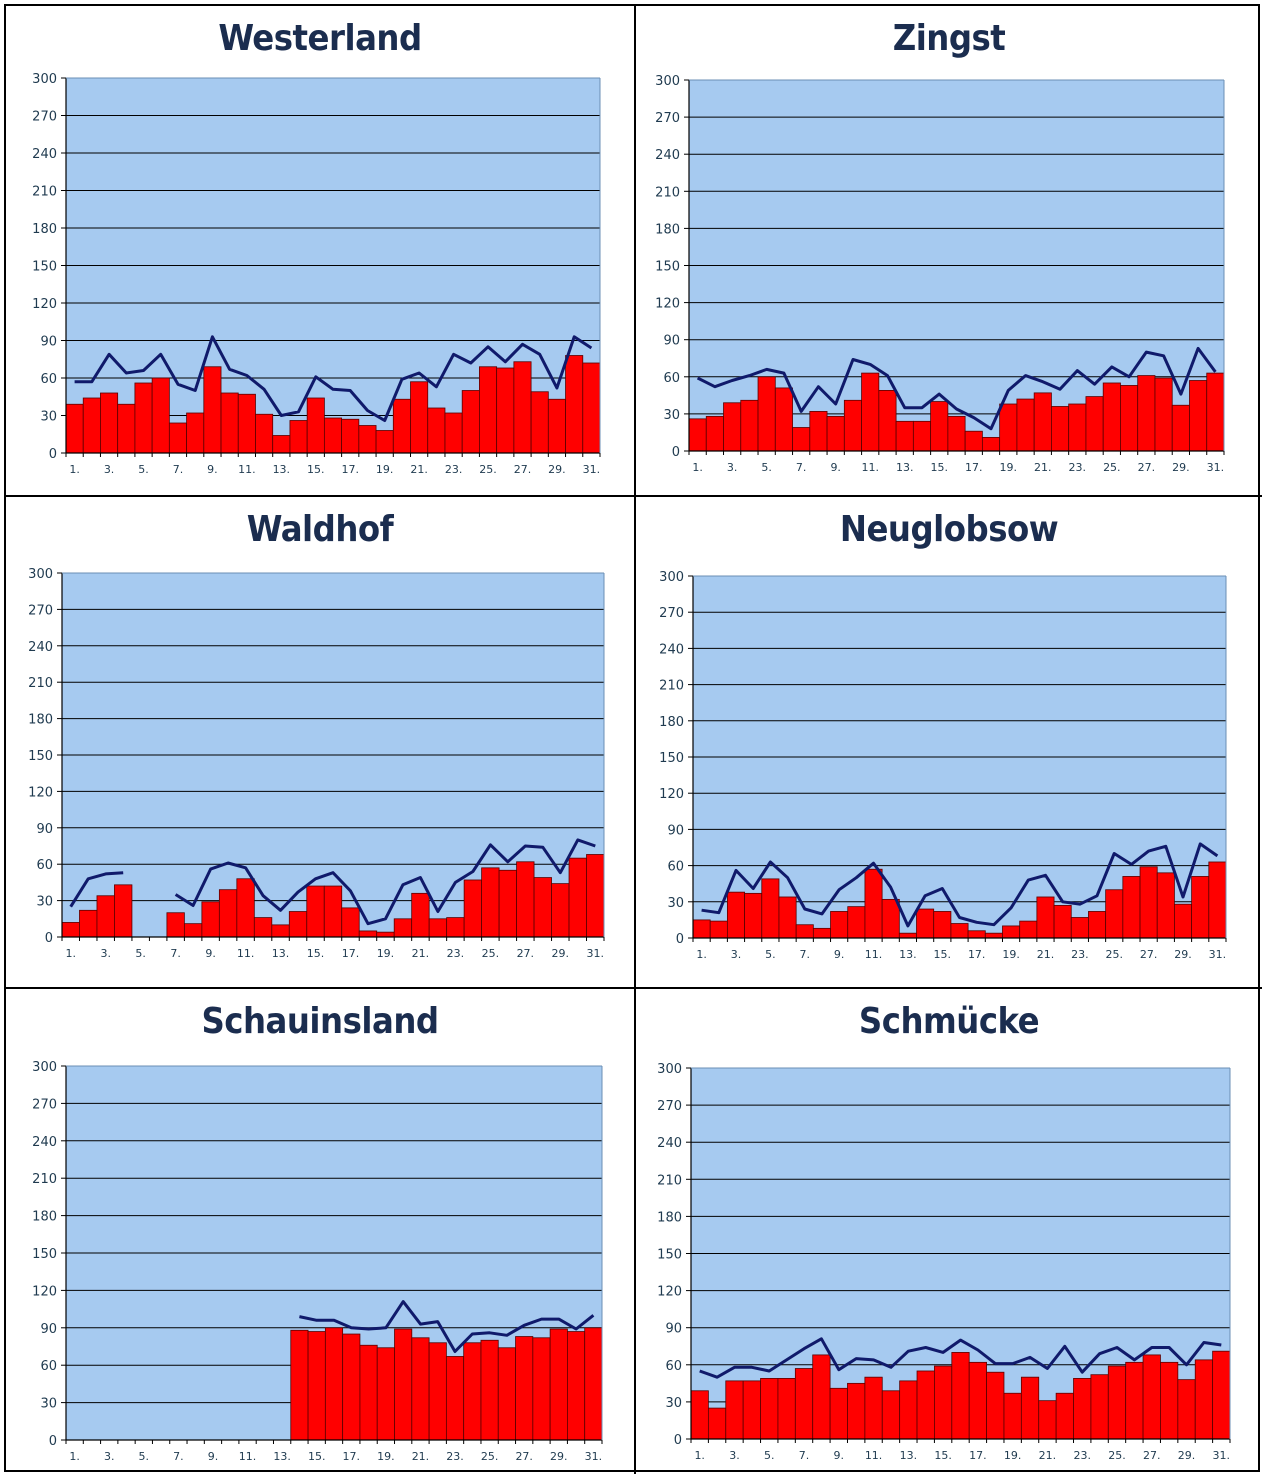  Describe the element at coordinates (421, 1456) in the screenshot. I see `x-tick-label: 21.` at that location.